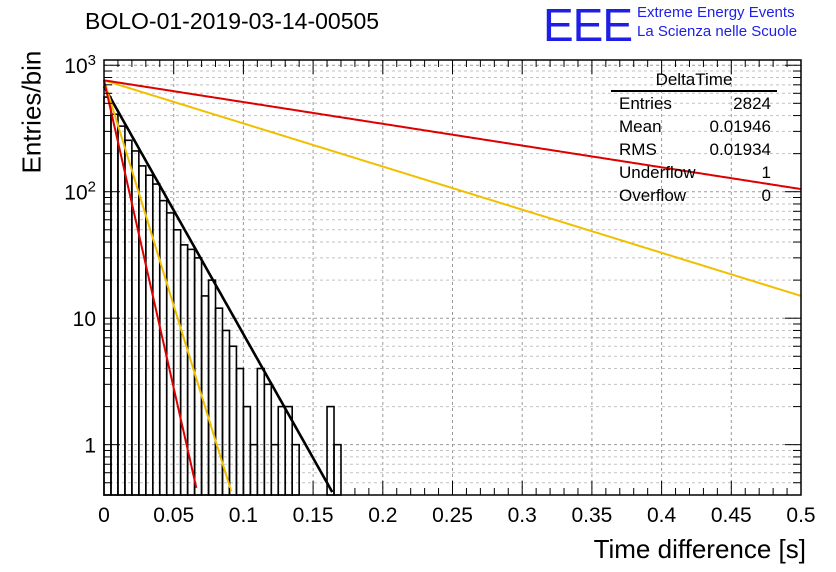 The width and height of the screenshot is (836, 572). Describe the element at coordinates (173, 515) in the screenshot. I see `x-tick-label: 0.05` at that location.